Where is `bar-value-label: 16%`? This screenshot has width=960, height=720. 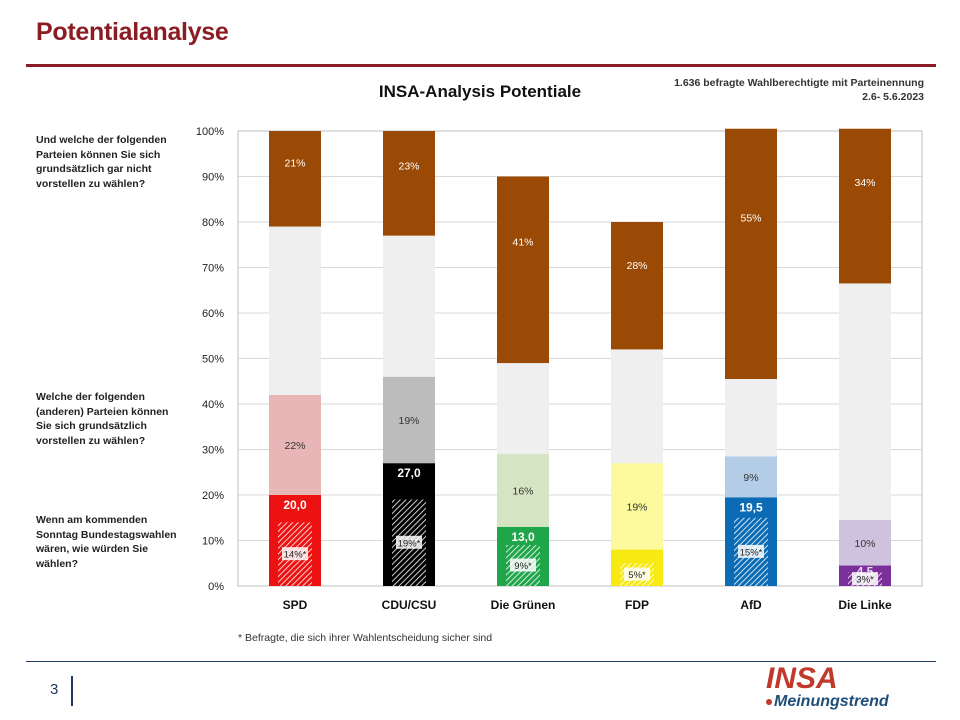 bar-value-label: 16% is located at coordinates (522, 491).